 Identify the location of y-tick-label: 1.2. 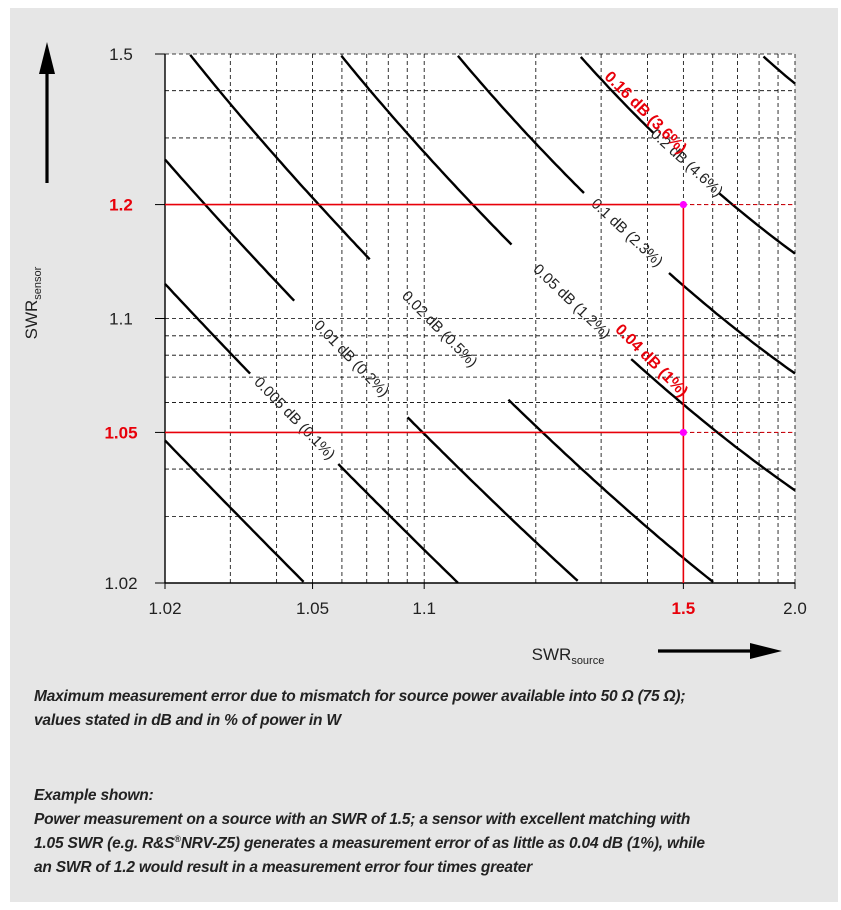
(121, 205).